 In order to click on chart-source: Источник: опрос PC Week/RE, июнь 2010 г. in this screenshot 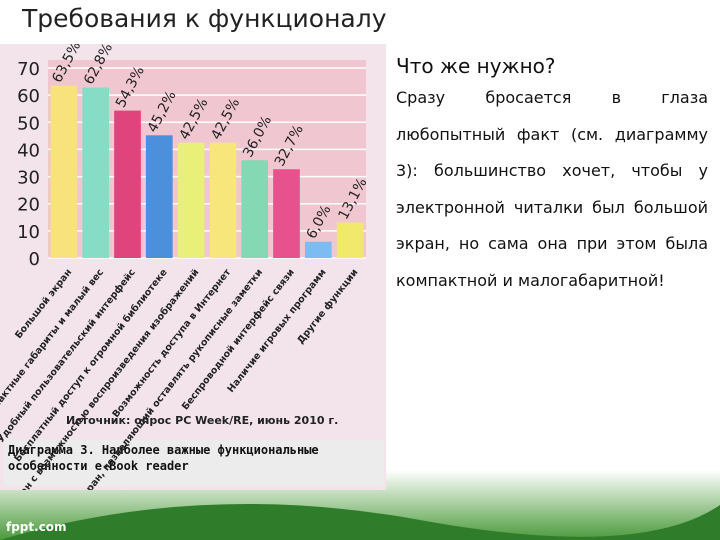, I will do `click(202, 420)`.